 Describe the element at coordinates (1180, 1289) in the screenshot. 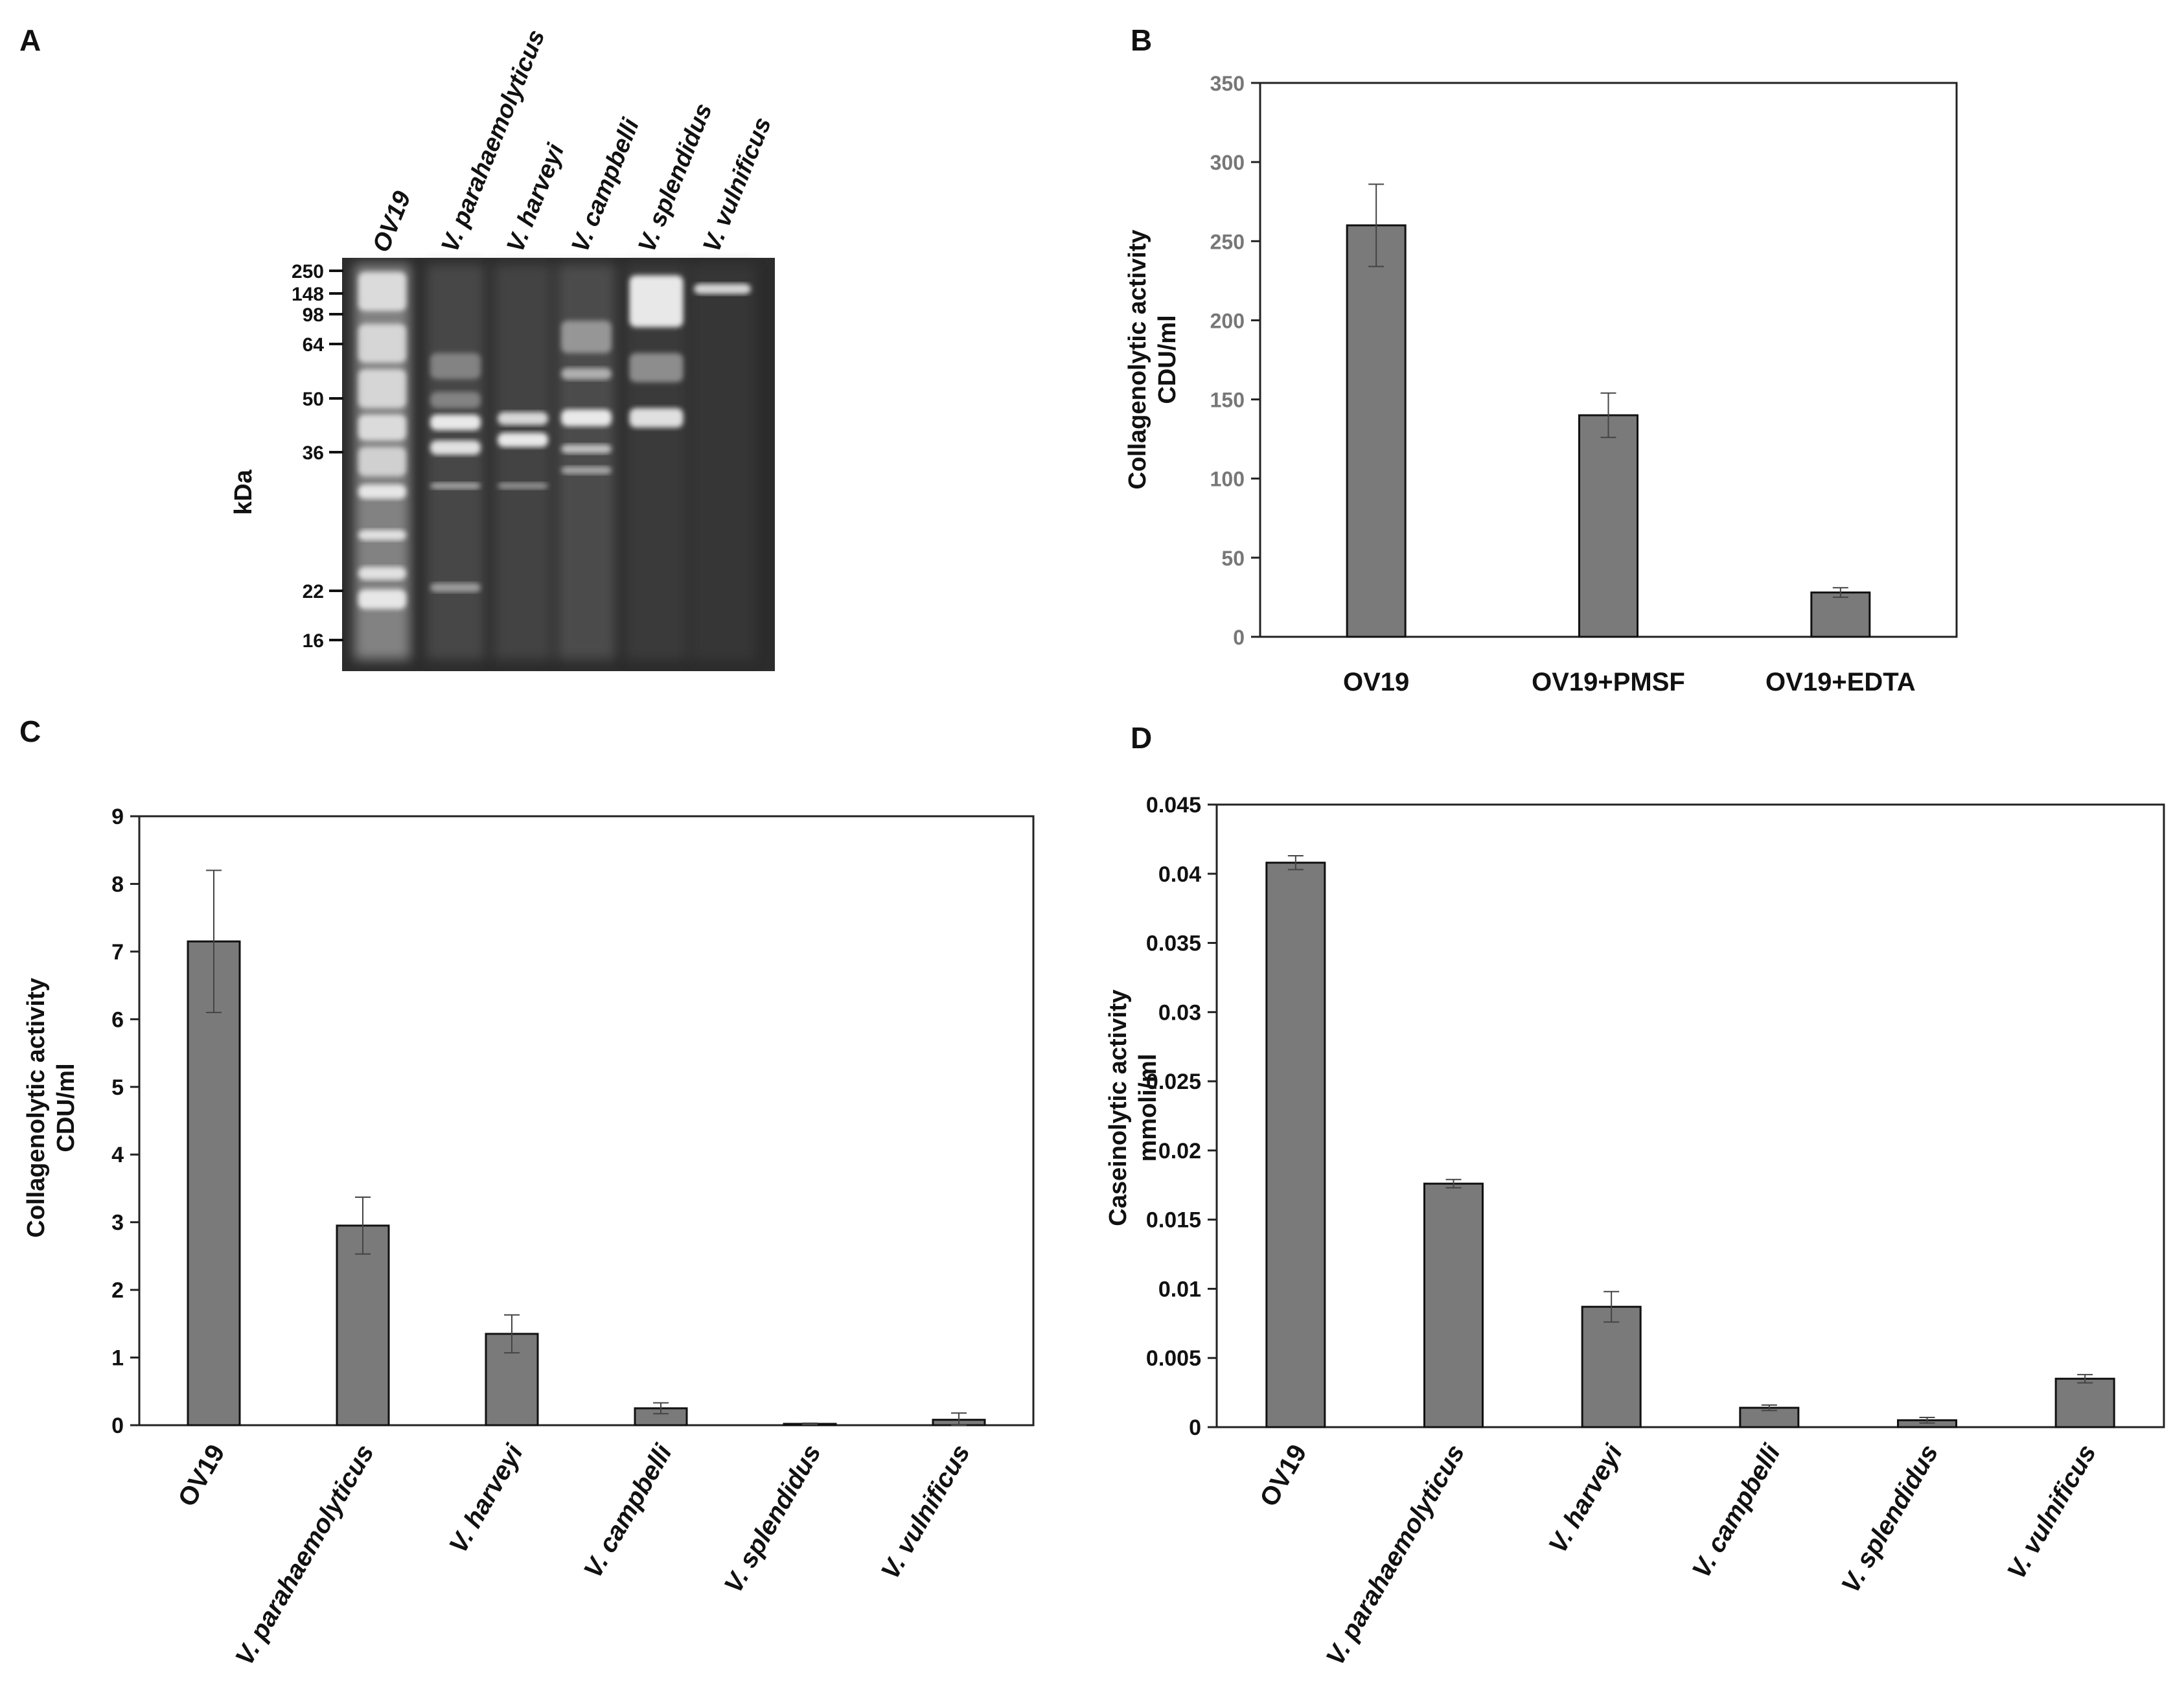

I see `y-tick-label: 0.01` at that location.